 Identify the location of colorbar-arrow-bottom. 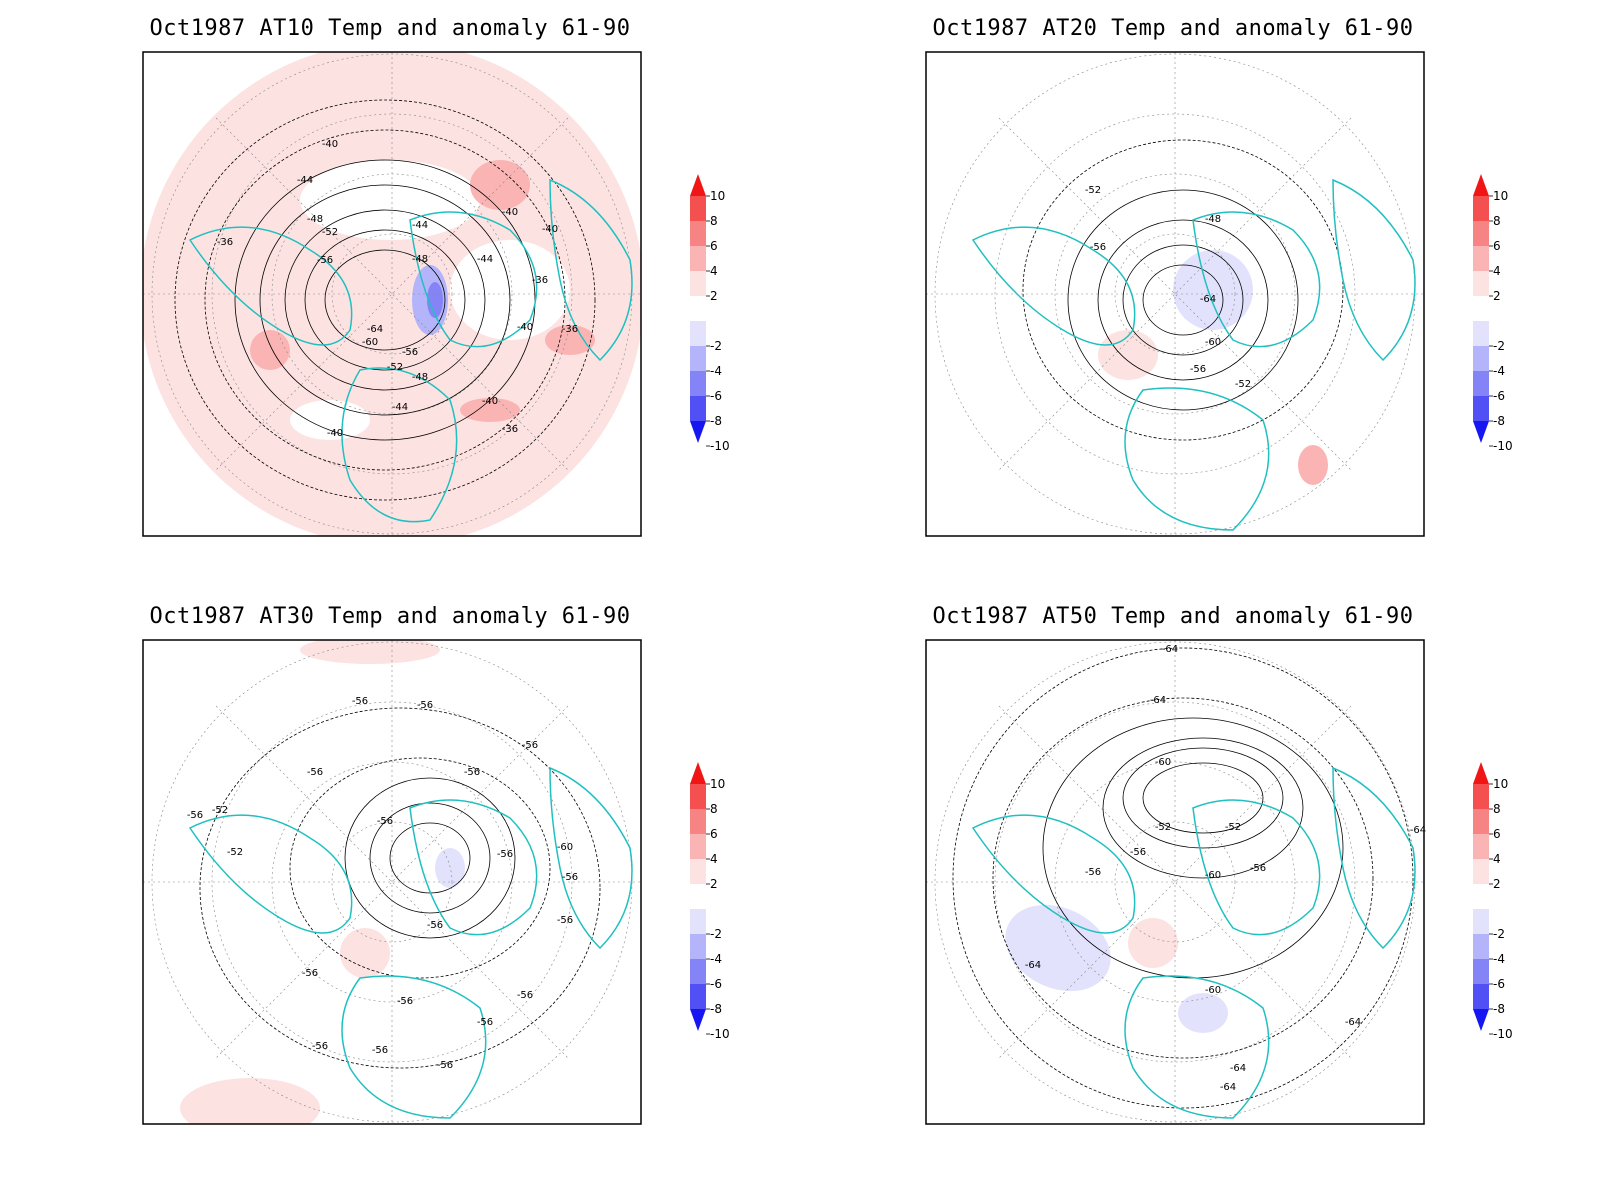
(698, 1020).